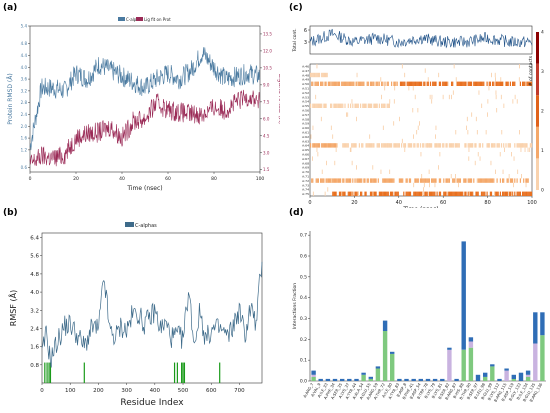 This screenshot has height=413, width=550. I want to click on x-tick-label: 200, so click(98, 391).